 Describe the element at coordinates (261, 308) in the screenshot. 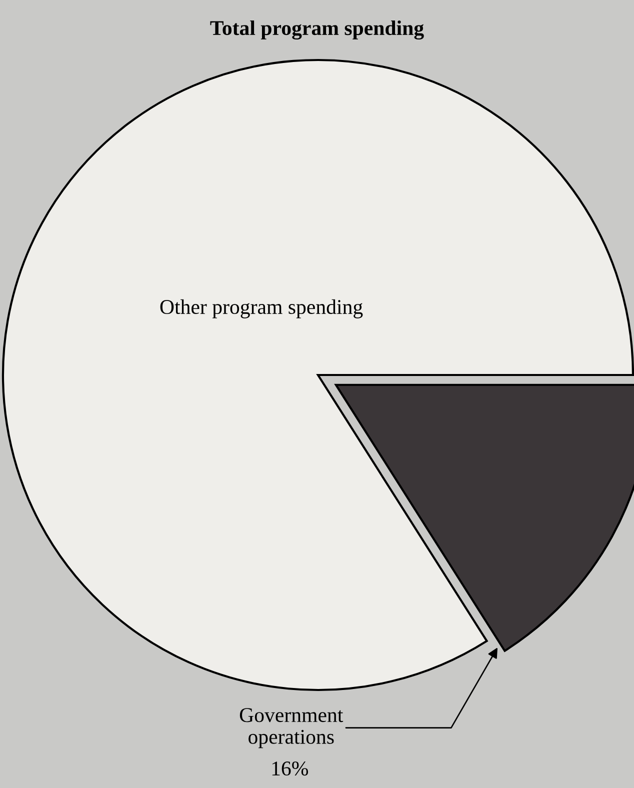

I see `slice-label: Other program spending` at that location.